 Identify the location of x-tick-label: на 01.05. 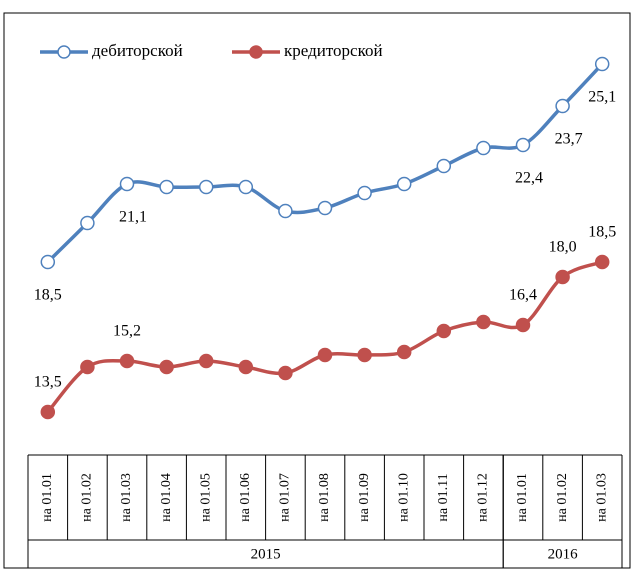
(205, 497).